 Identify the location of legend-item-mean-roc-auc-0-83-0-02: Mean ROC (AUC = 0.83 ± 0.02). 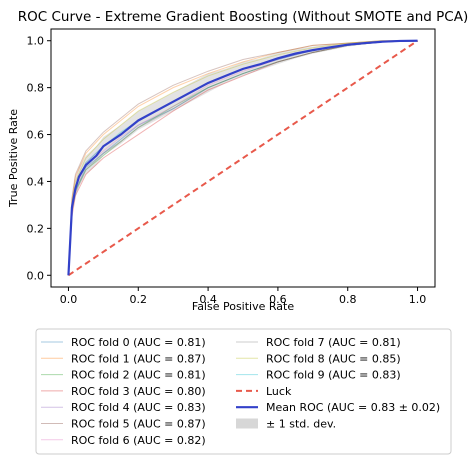
(338, 407).